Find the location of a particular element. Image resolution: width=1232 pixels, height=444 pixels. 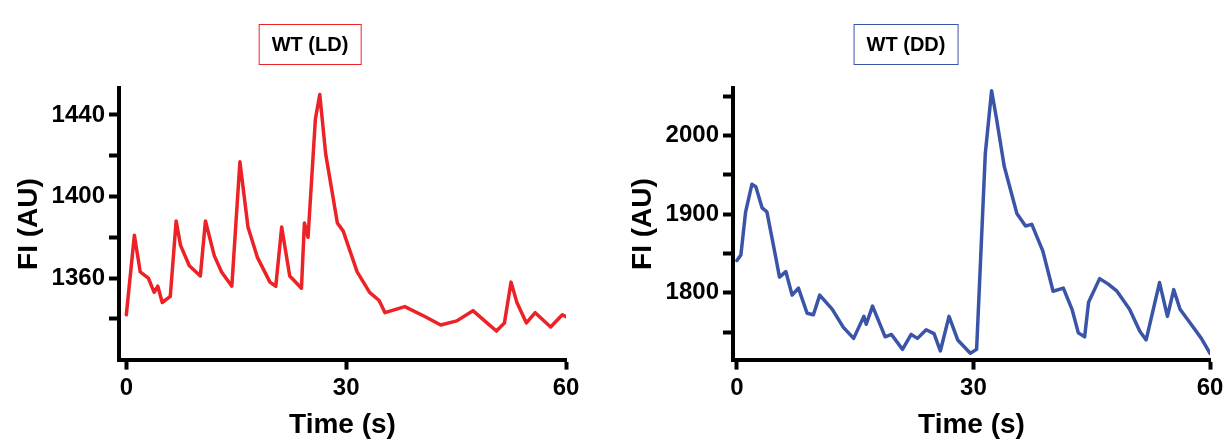

y-tick-label: 1800 is located at coordinates (692, 291).